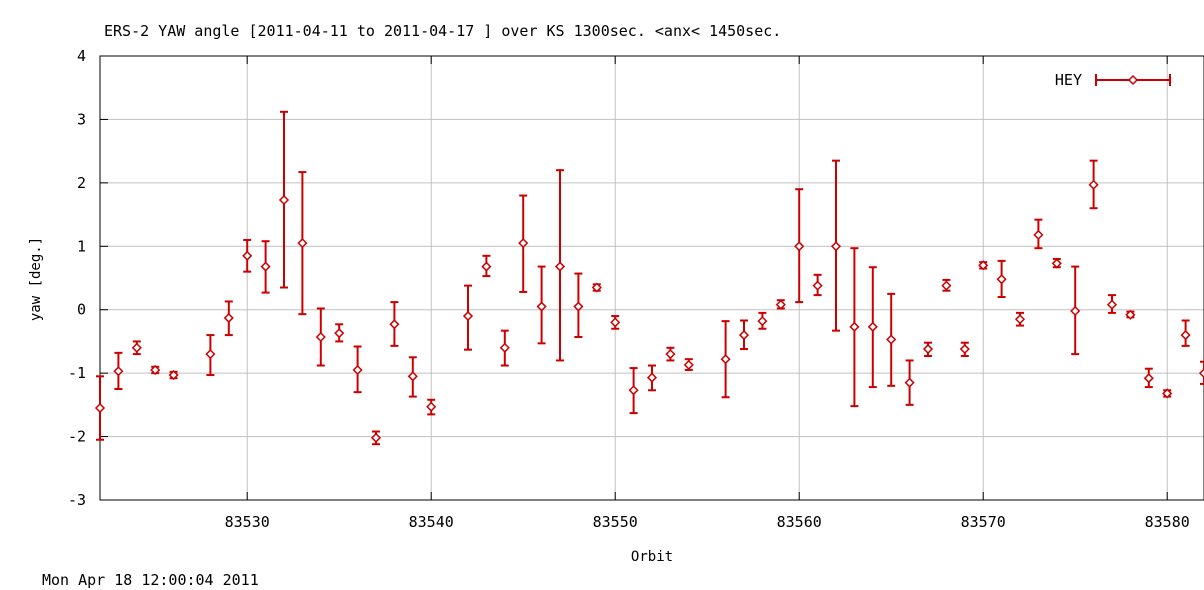 This screenshot has height=590, width=1204. What do you see at coordinates (81, 56) in the screenshot?
I see `y-tick-label: 4` at bounding box center [81, 56].